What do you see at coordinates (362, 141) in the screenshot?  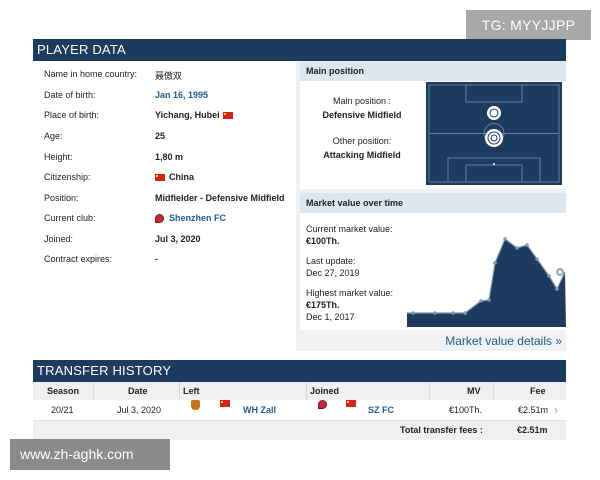 I see `other-position-label: Other position:` at bounding box center [362, 141].